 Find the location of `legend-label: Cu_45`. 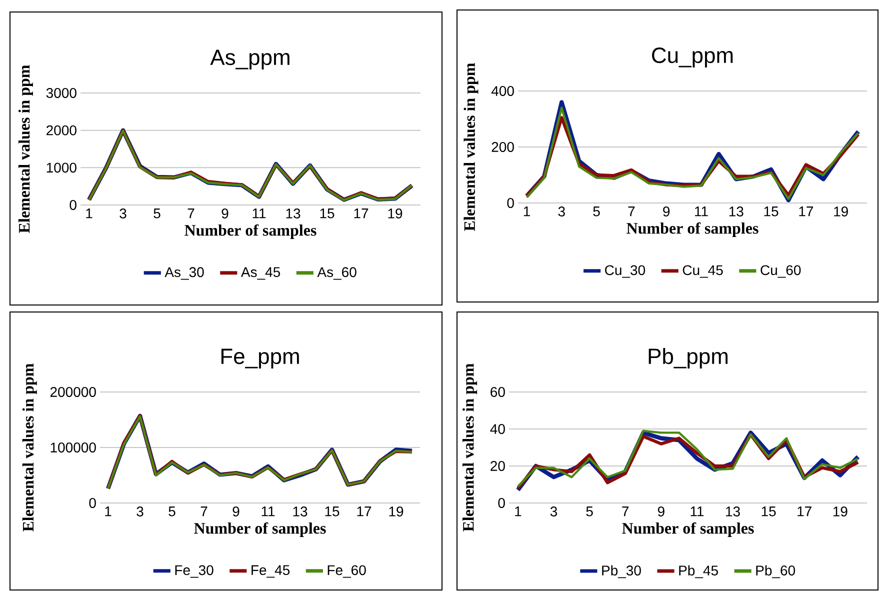

legend-label: Cu_45 is located at coordinates (702, 271).